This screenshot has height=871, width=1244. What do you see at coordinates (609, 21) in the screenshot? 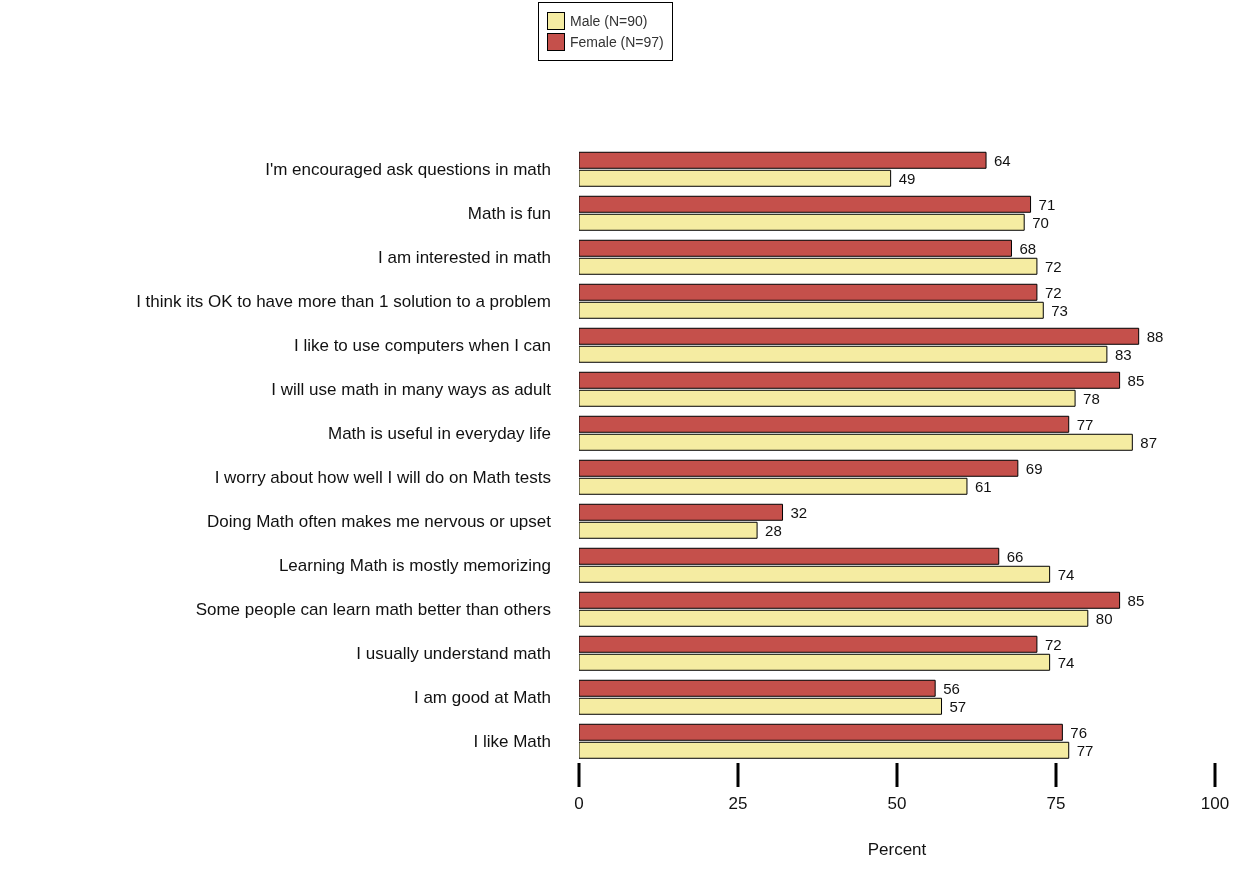
I see `legend-label: Male (N=90)` at bounding box center [609, 21].